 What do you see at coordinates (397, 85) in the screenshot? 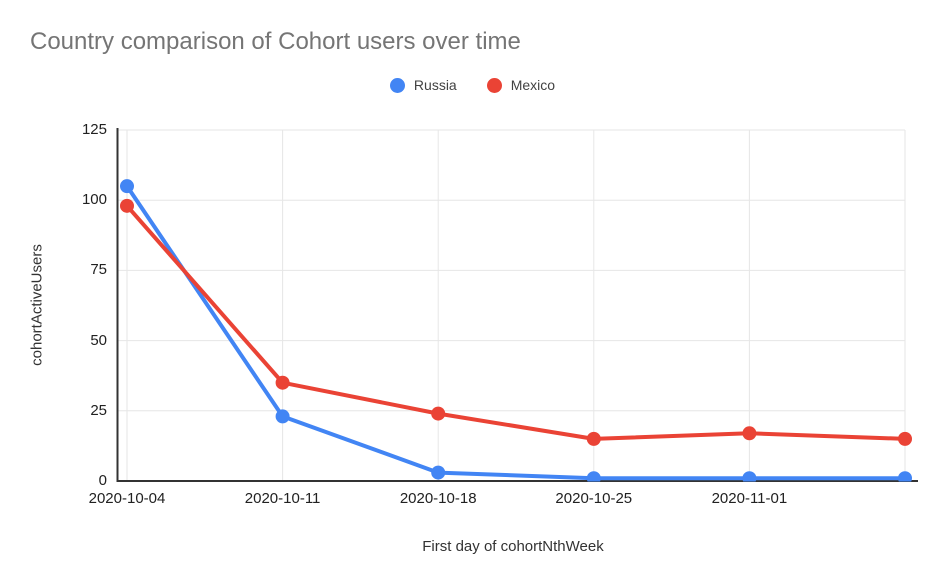
I see `russia-series-swatch-icon` at bounding box center [397, 85].